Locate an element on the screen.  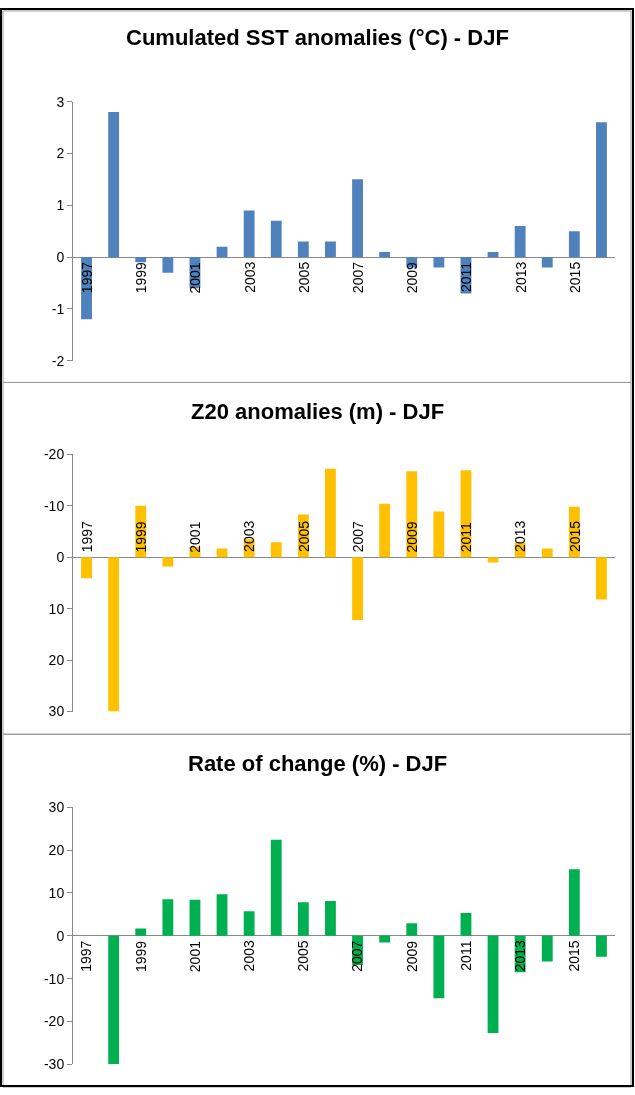
y-tick-label: 3 is located at coordinates (60, 101).